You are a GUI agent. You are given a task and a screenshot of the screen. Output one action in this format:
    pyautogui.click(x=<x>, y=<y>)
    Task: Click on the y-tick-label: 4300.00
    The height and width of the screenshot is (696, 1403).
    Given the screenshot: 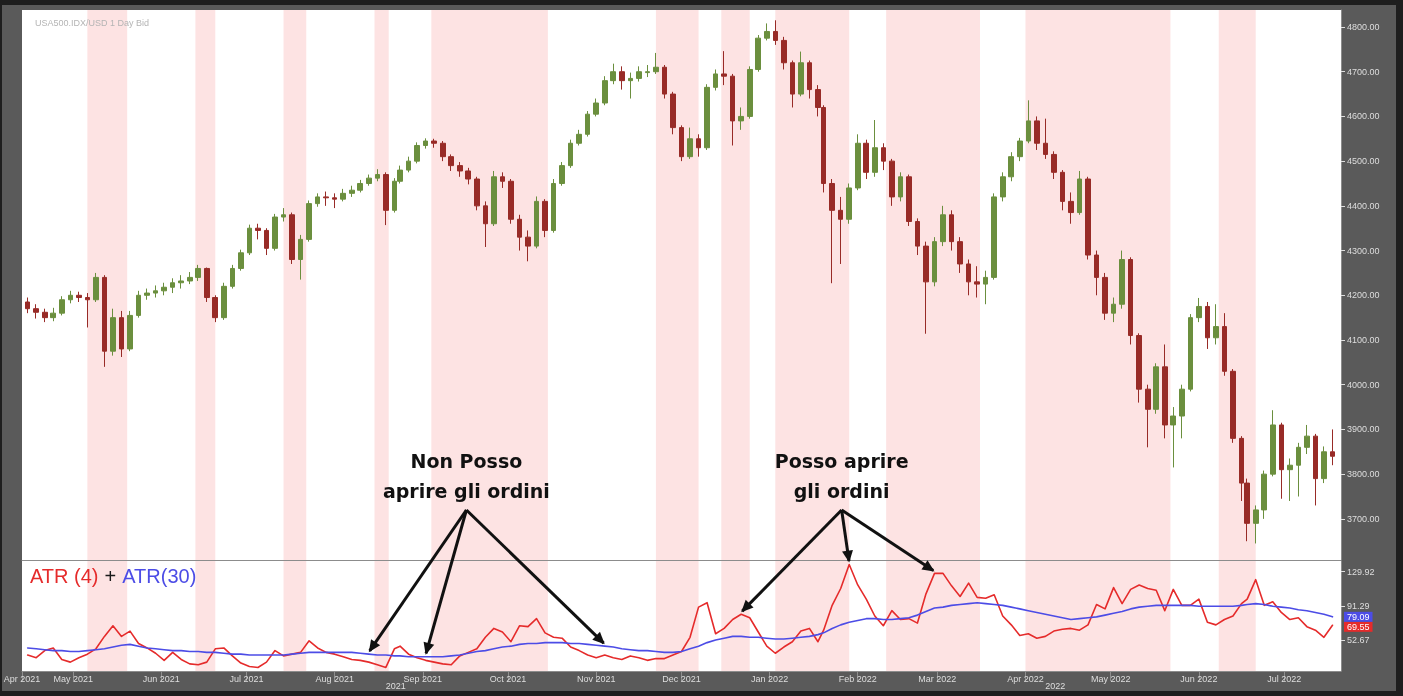 What is the action you would take?
    pyautogui.click(x=1363, y=250)
    